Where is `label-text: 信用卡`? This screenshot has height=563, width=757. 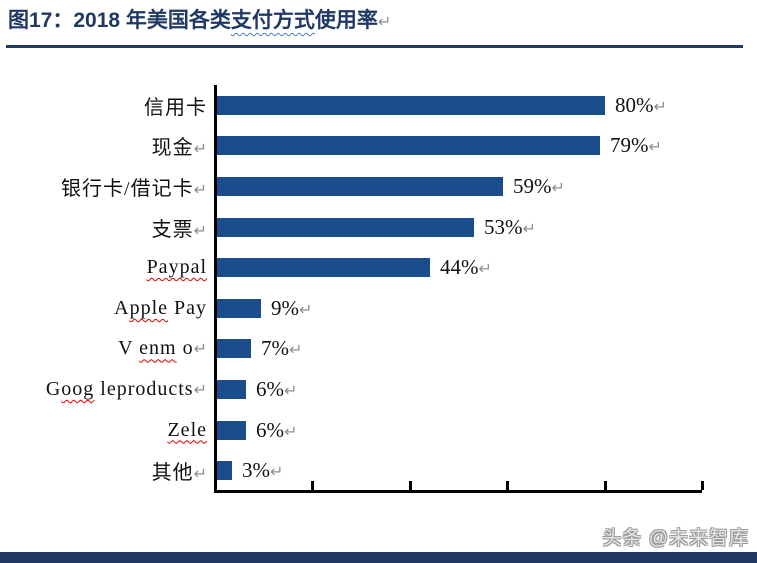
label-text: 信用卡 is located at coordinates (175, 107).